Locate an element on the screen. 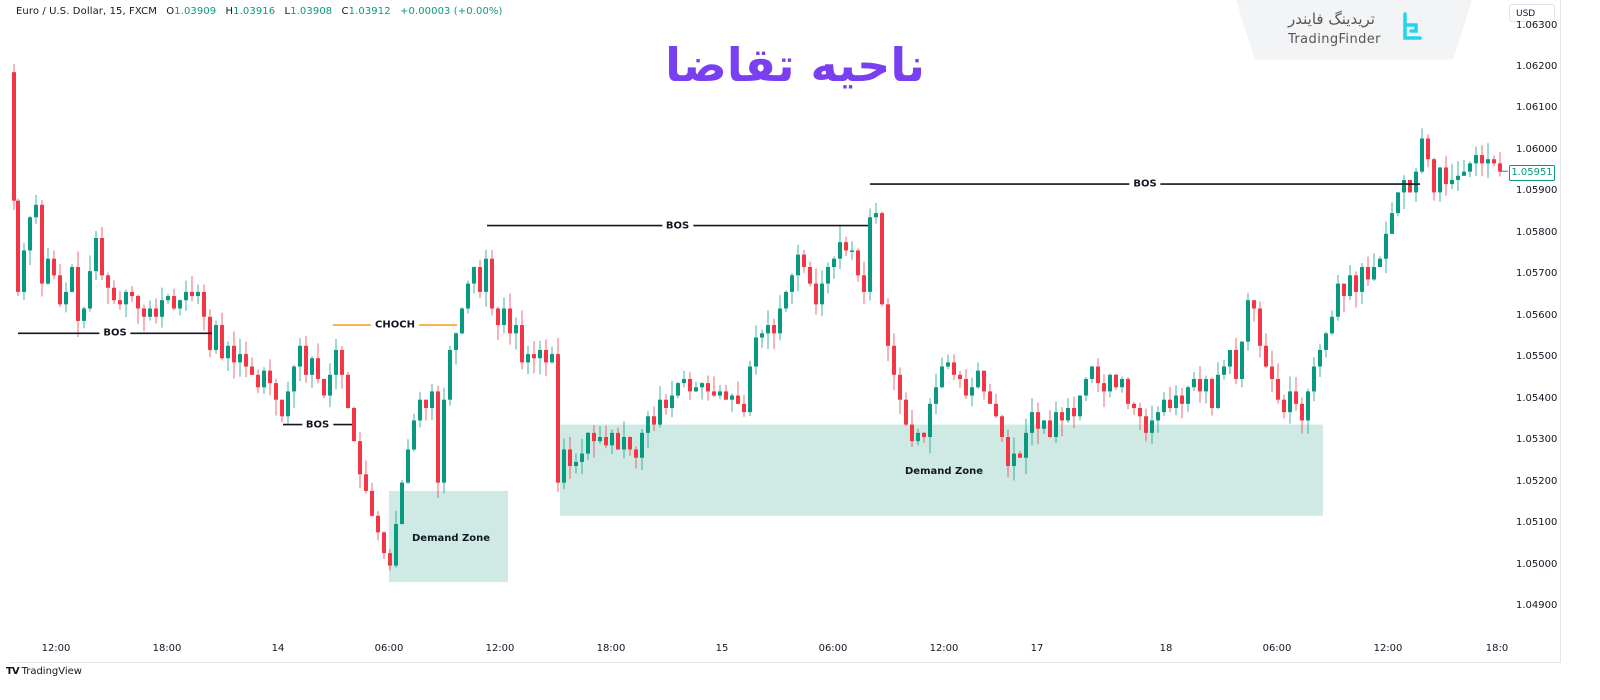 The height and width of the screenshot is (700, 1600). currency-button: USD is located at coordinates (1532, 13).